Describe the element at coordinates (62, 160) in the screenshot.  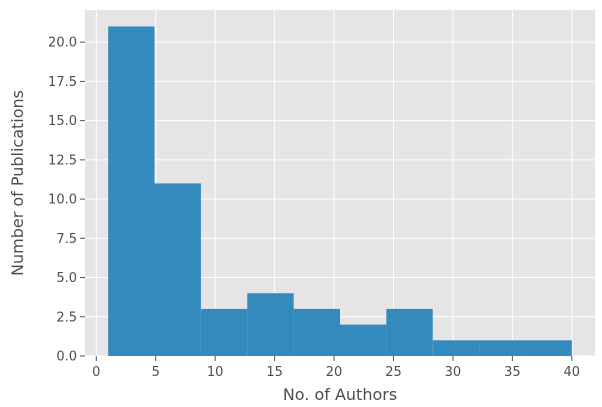
I see `y-tick-label: 12.5` at that location.